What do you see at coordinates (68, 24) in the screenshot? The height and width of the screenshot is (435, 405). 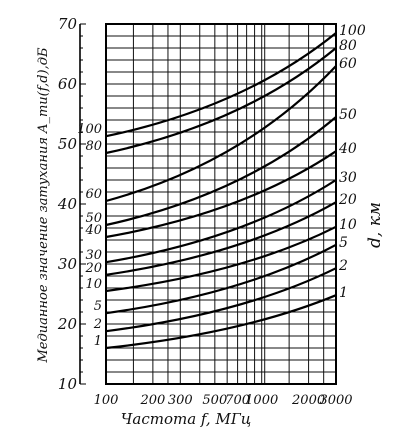 I see `y-tick-label: 70` at bounding box center [68, 24].